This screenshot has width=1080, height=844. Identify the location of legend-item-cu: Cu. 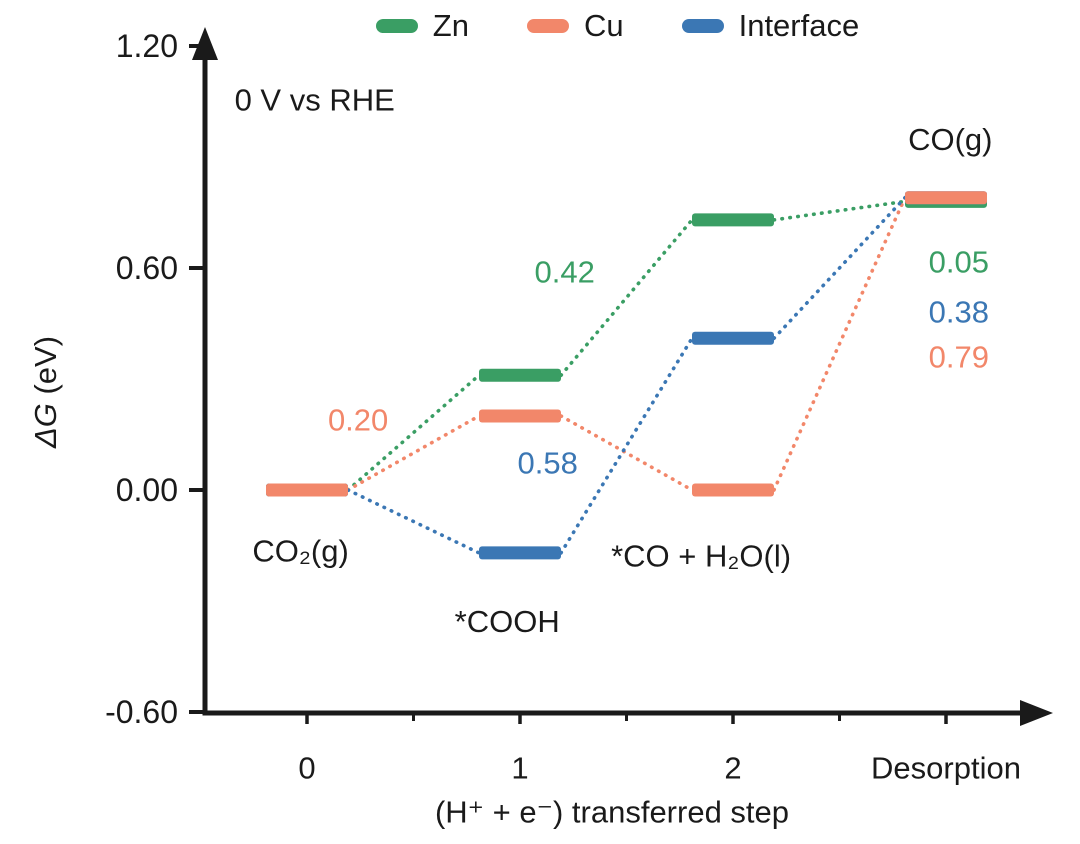
(575, 26).